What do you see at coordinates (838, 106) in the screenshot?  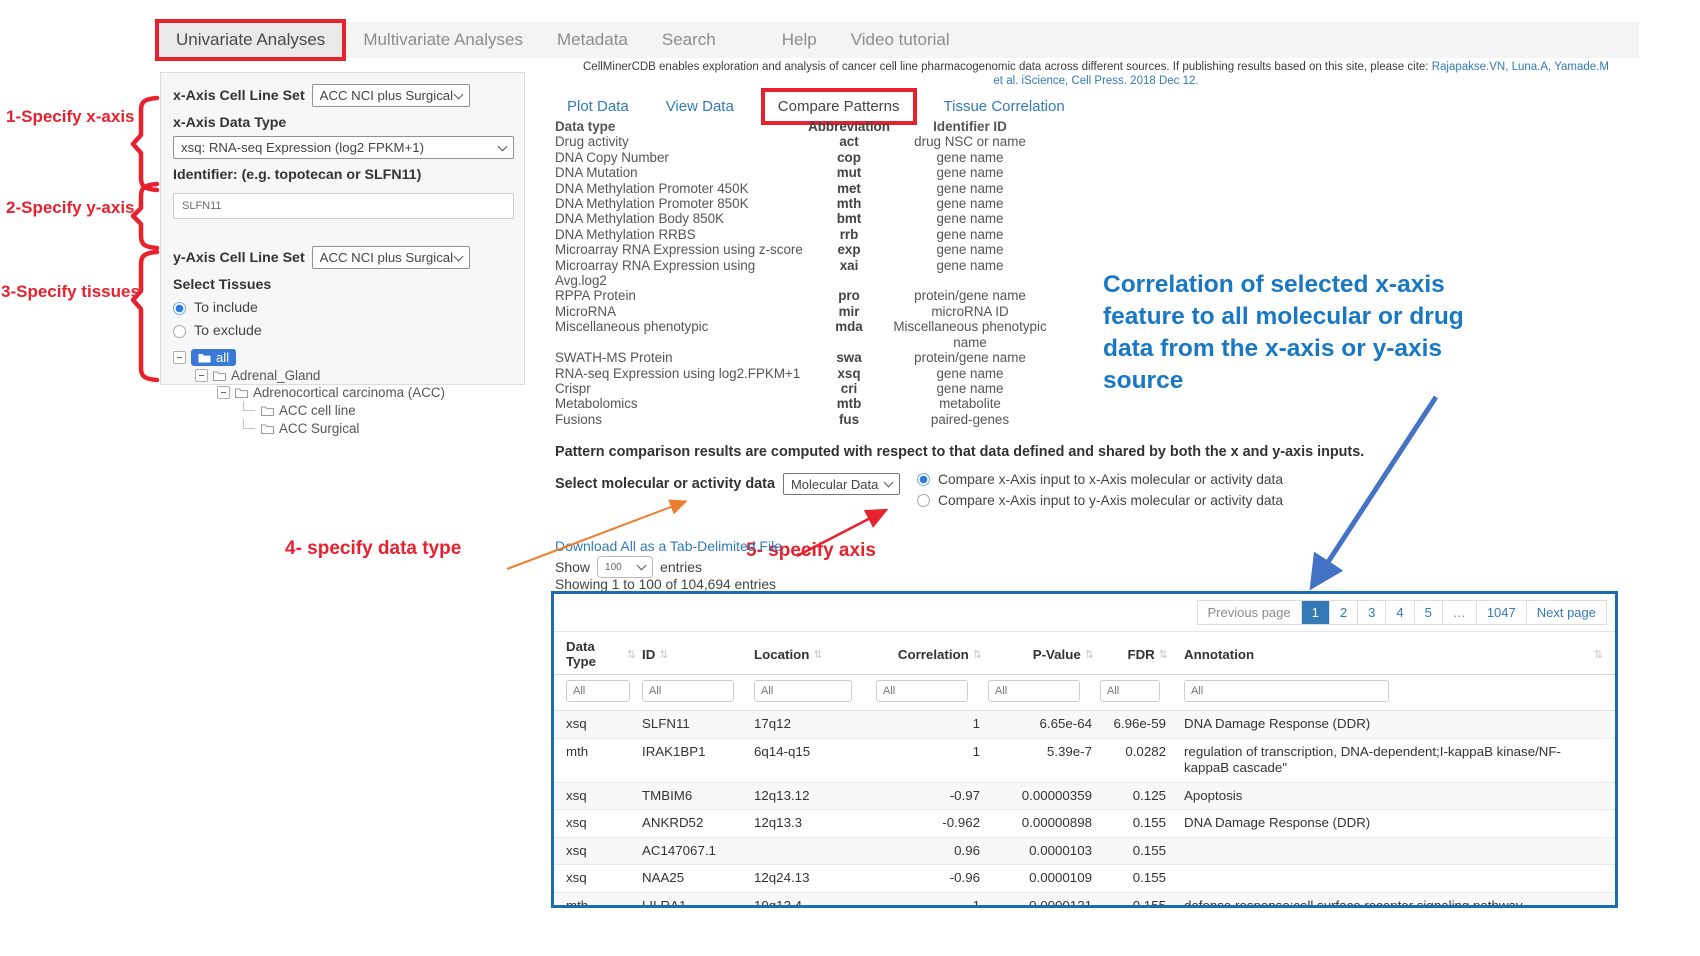 I see `subtab-compare-patterns: Compare Patterns` at bounding box center [838, 106].